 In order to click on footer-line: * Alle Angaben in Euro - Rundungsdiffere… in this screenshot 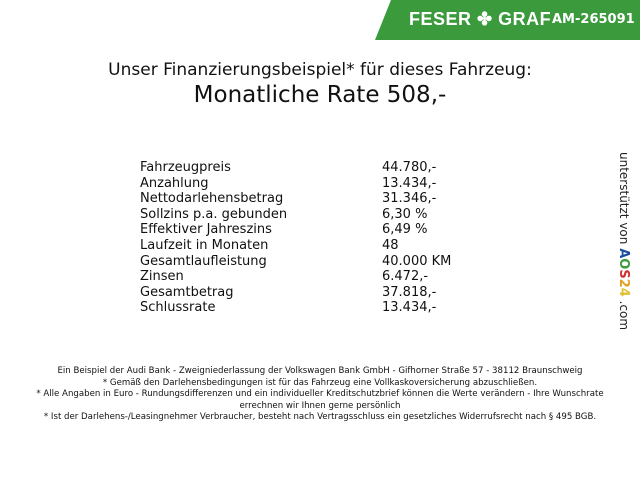, I will do `click(320, 400)`.